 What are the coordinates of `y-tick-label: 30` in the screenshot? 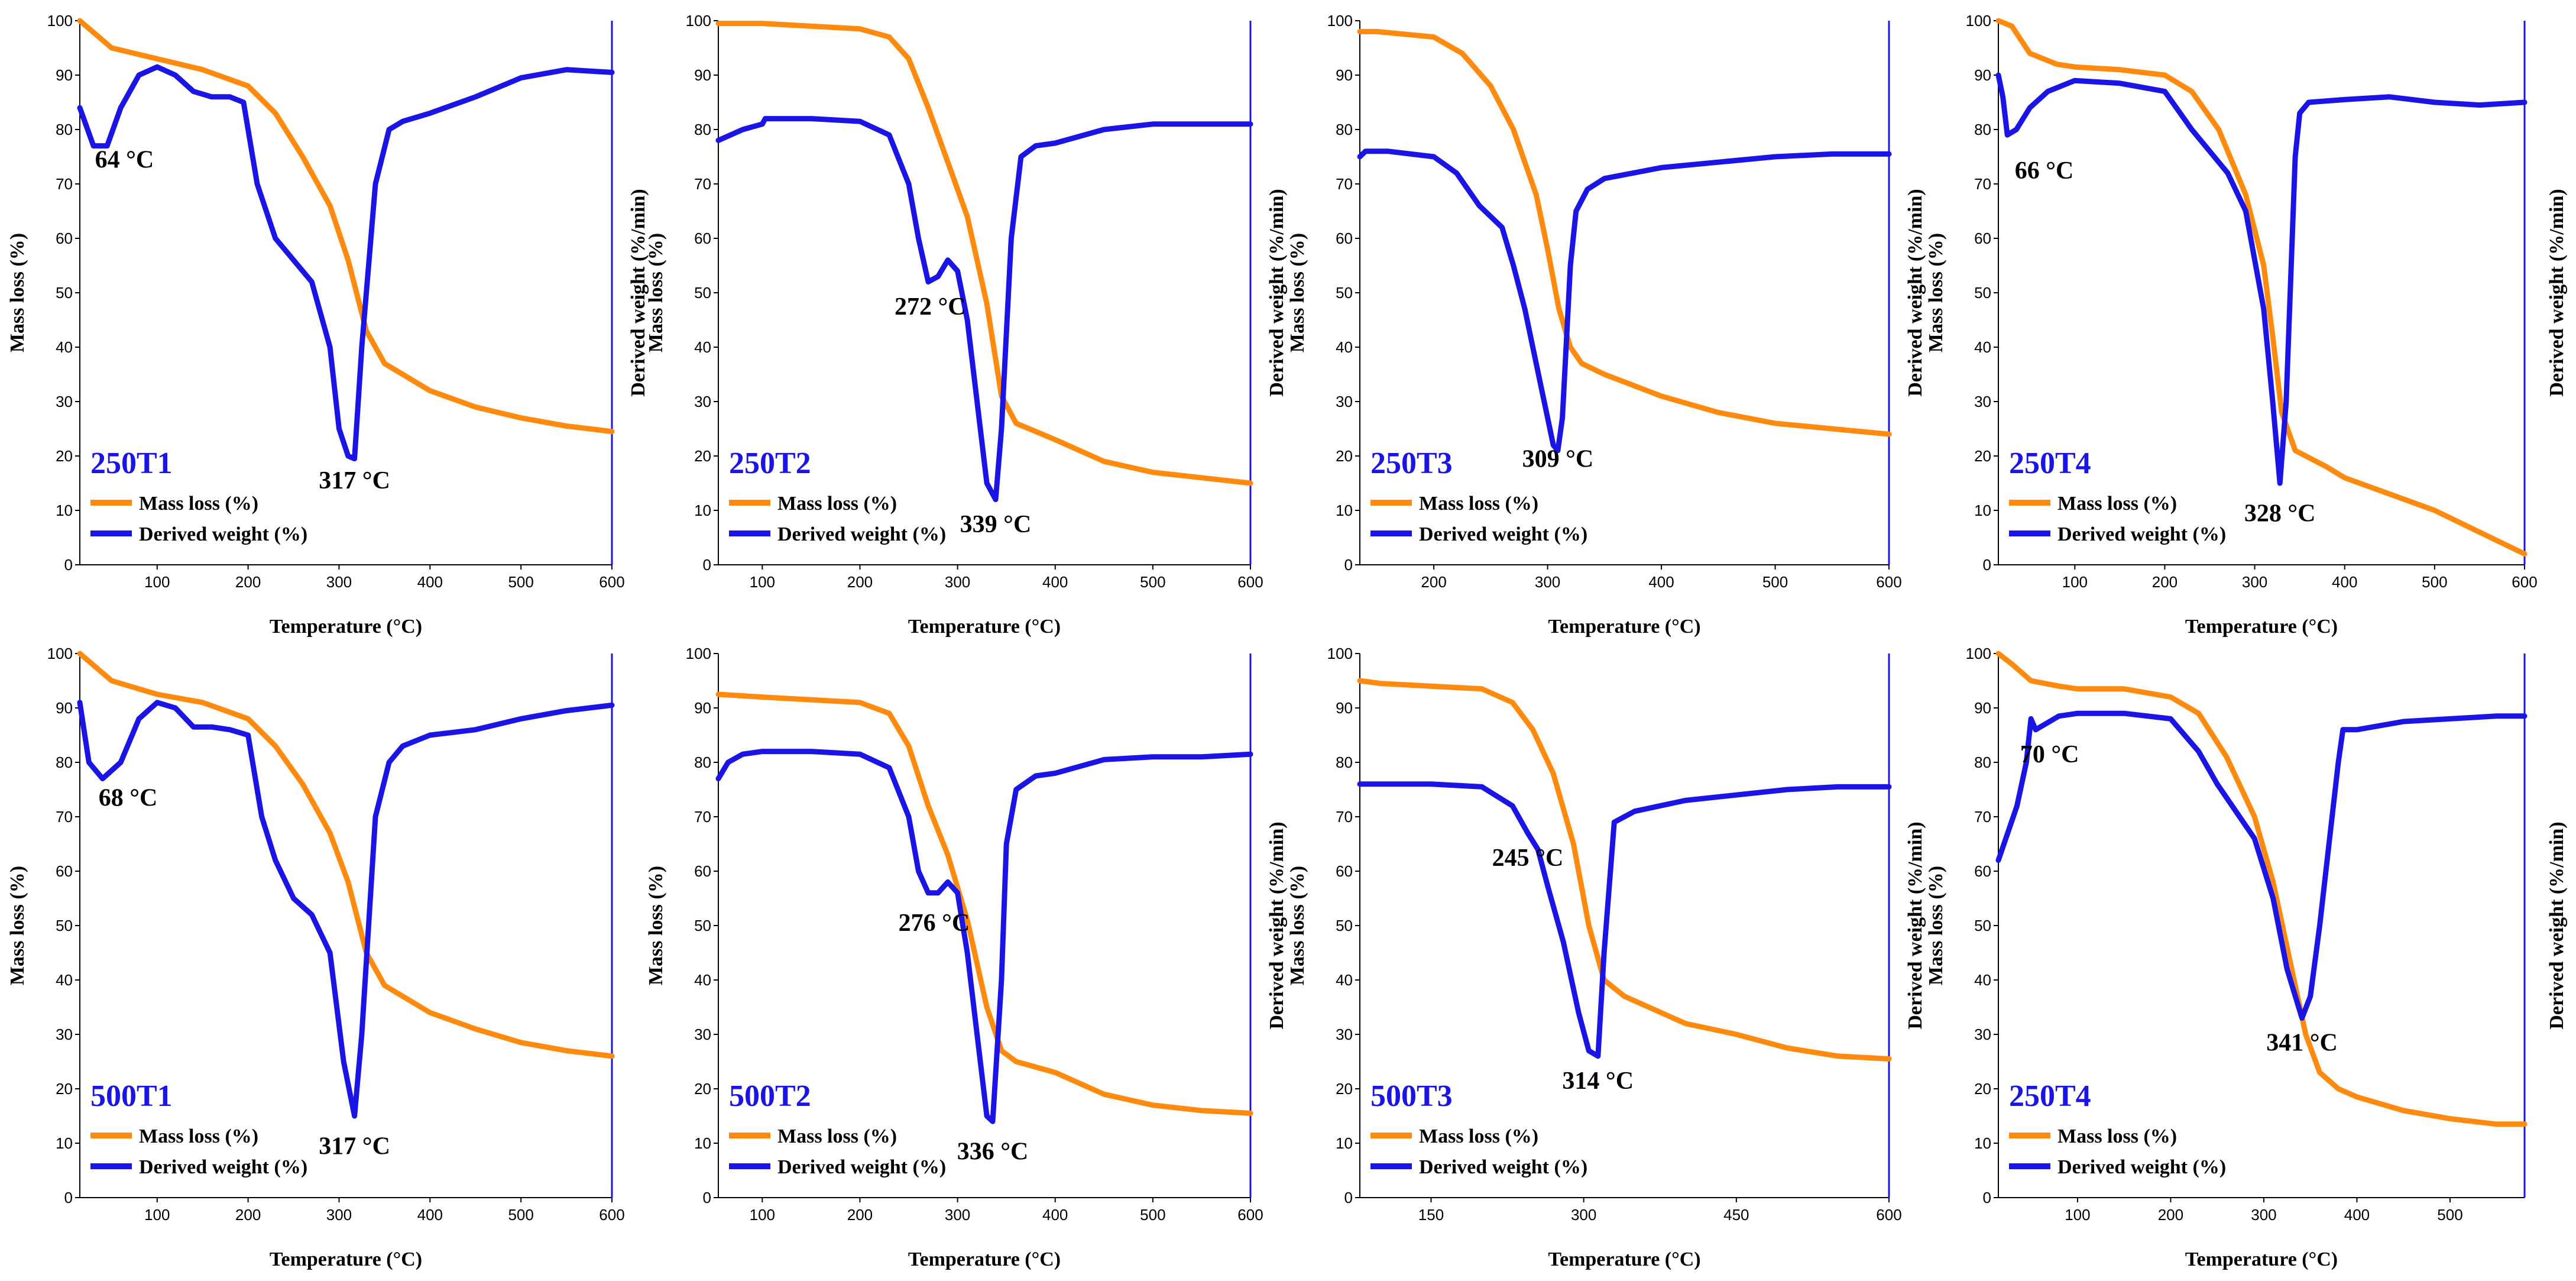 It's located at (64, 402).